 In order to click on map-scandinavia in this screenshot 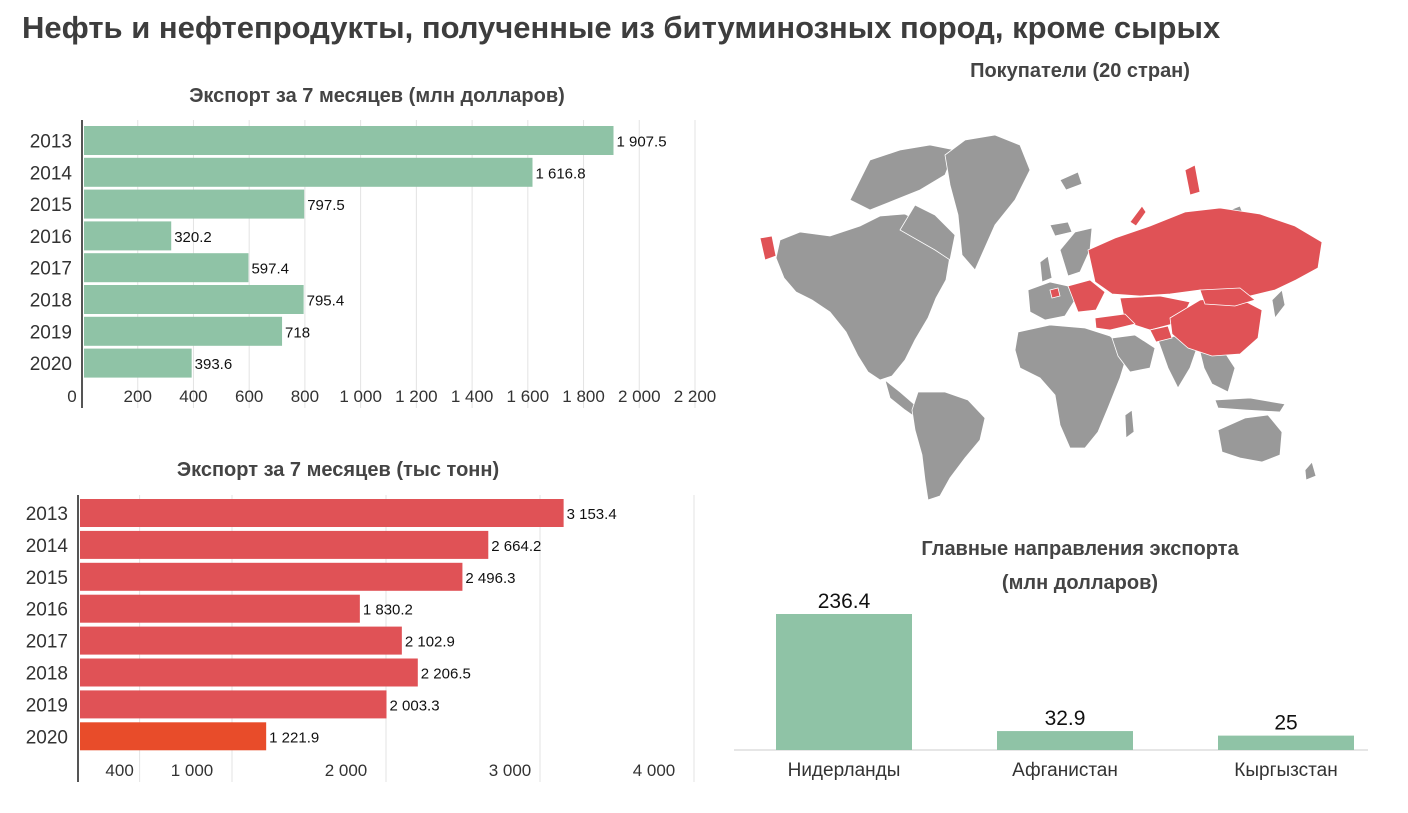, I will do `click(1076, 252)`.